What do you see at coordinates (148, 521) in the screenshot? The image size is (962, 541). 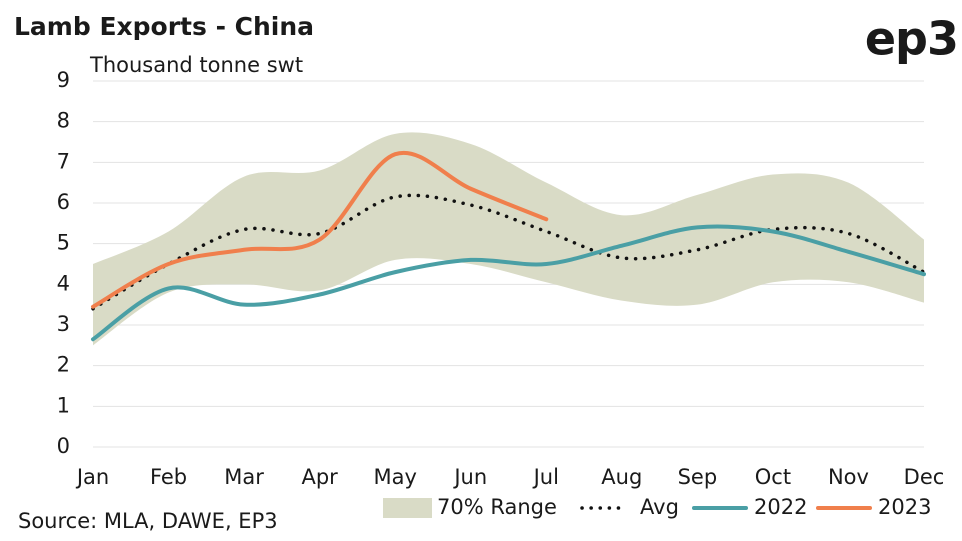 I see `source: Source: MLA, DAWE, EP3` at bounding box center [148, 521].